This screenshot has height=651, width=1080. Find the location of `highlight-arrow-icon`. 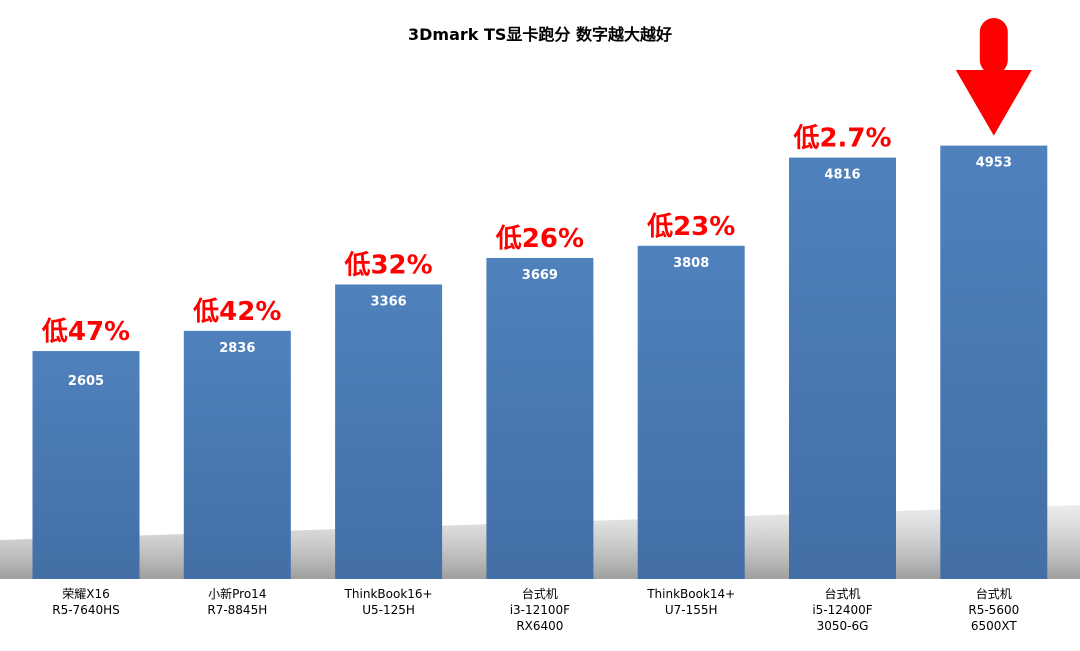

highlight-arrow-icon is located at coordinates (993, 77).